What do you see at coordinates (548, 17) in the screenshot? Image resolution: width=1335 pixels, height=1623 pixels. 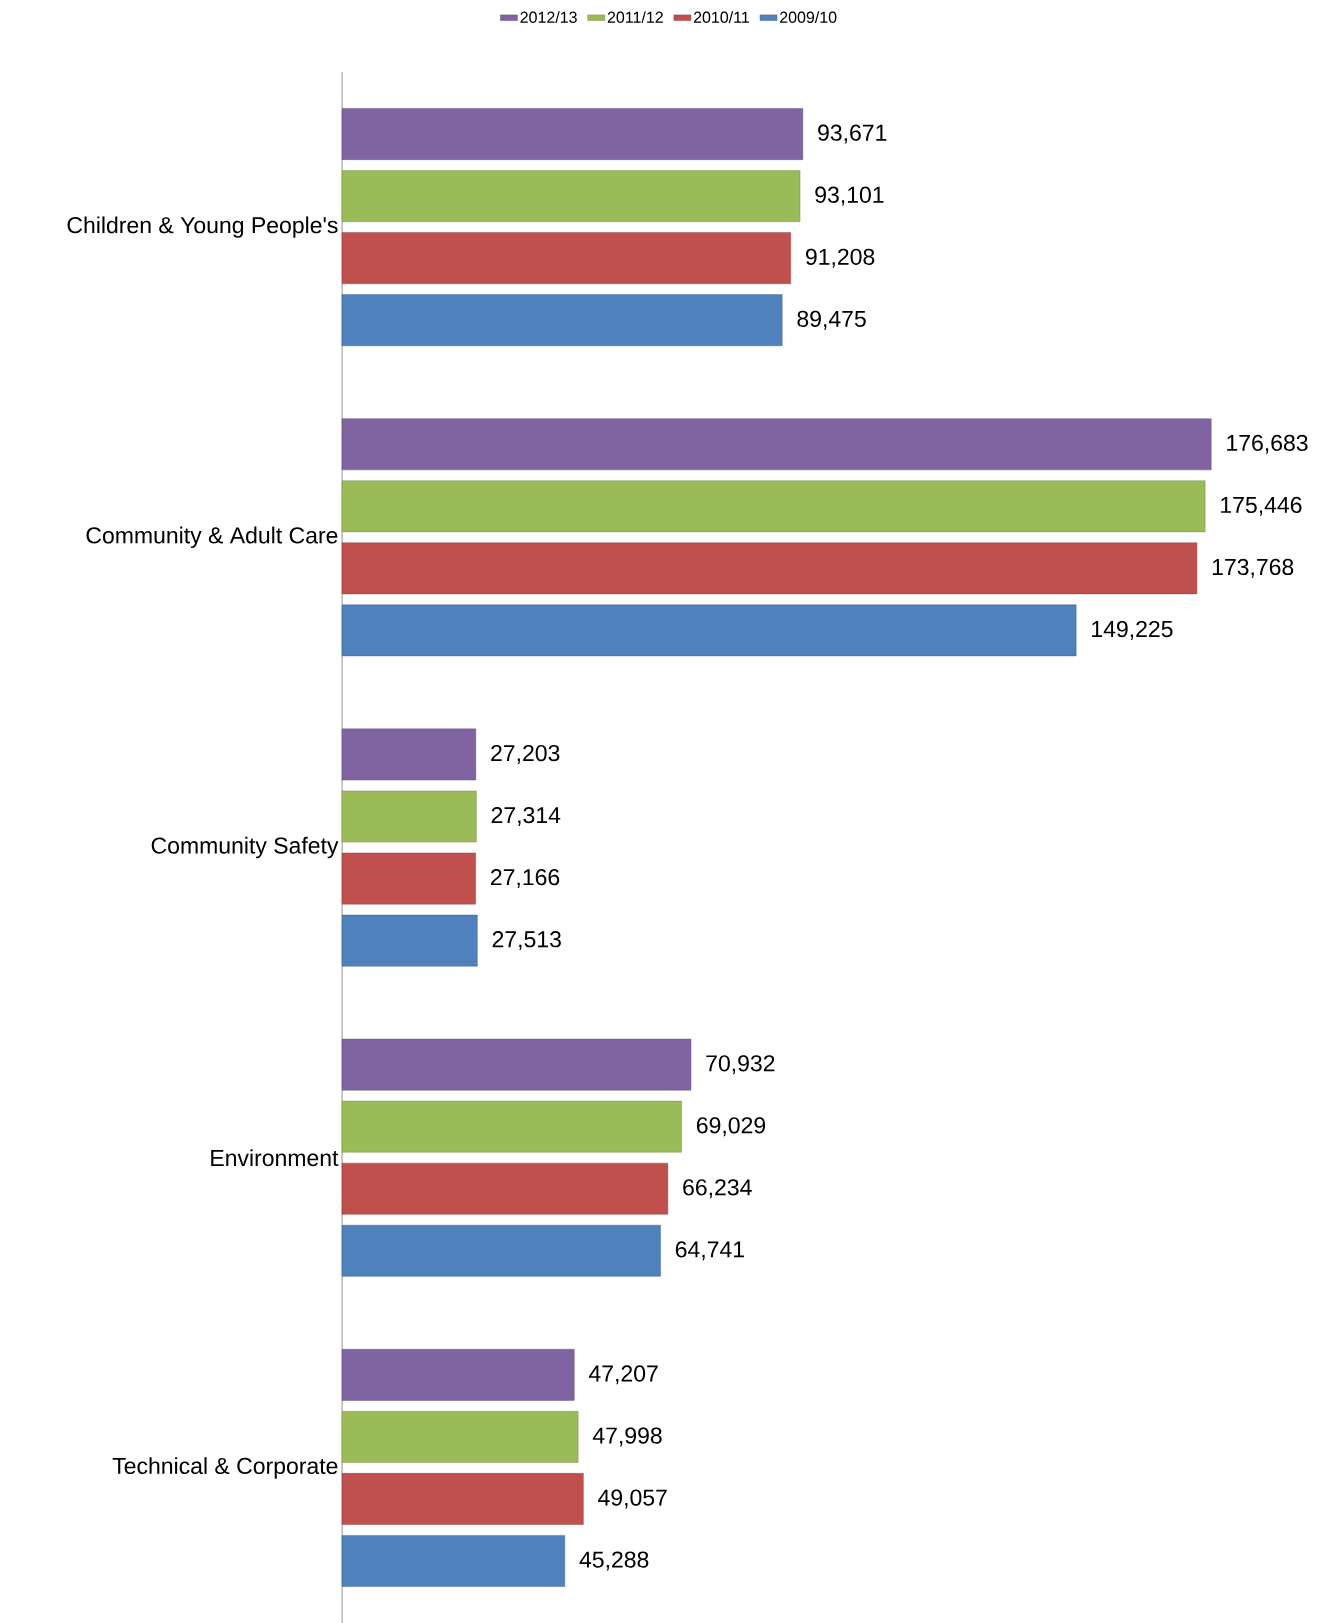 I see `legend-label: 2012/13` at bounding box center [548, 17].